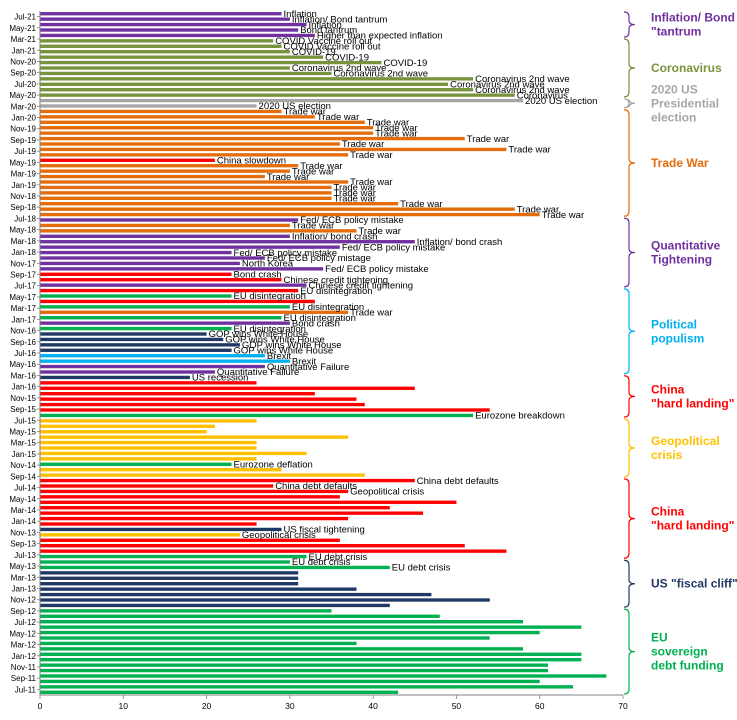 This screenshot has height=720, width=737. Describe the element at coordinates (40, 706) in the screenshot. I see `x-tick-label: 0` at that location.